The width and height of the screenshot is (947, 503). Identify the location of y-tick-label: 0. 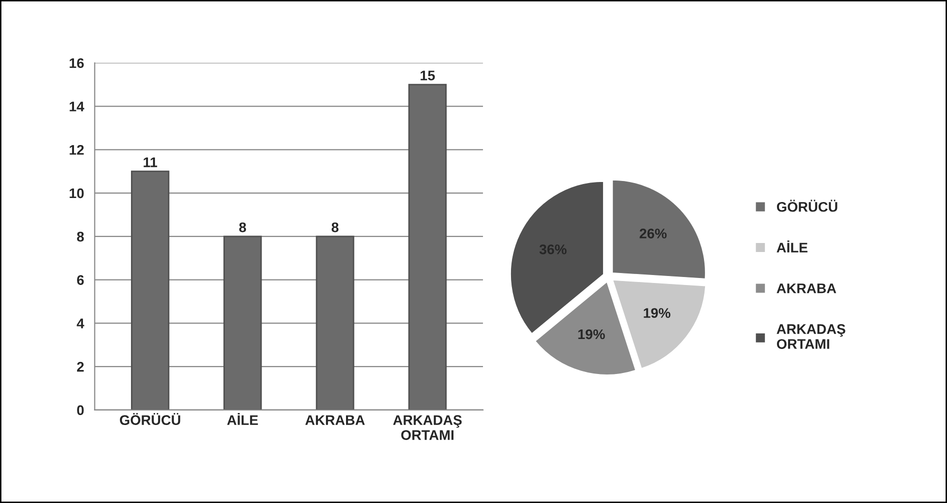
(80, 410).